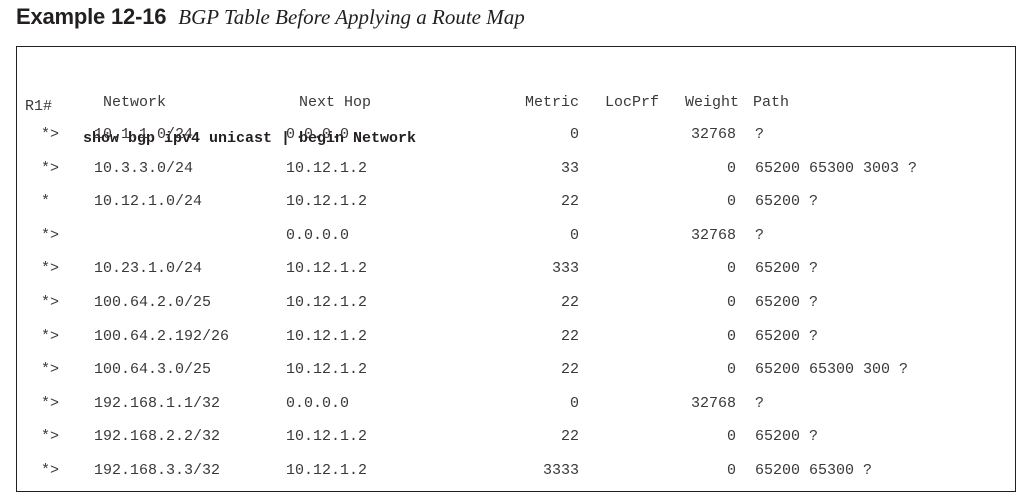  I want to click on table-row: * 10.12.1.0/24 10.12.1.2 22 0 65200 ?, so click(516, 202).